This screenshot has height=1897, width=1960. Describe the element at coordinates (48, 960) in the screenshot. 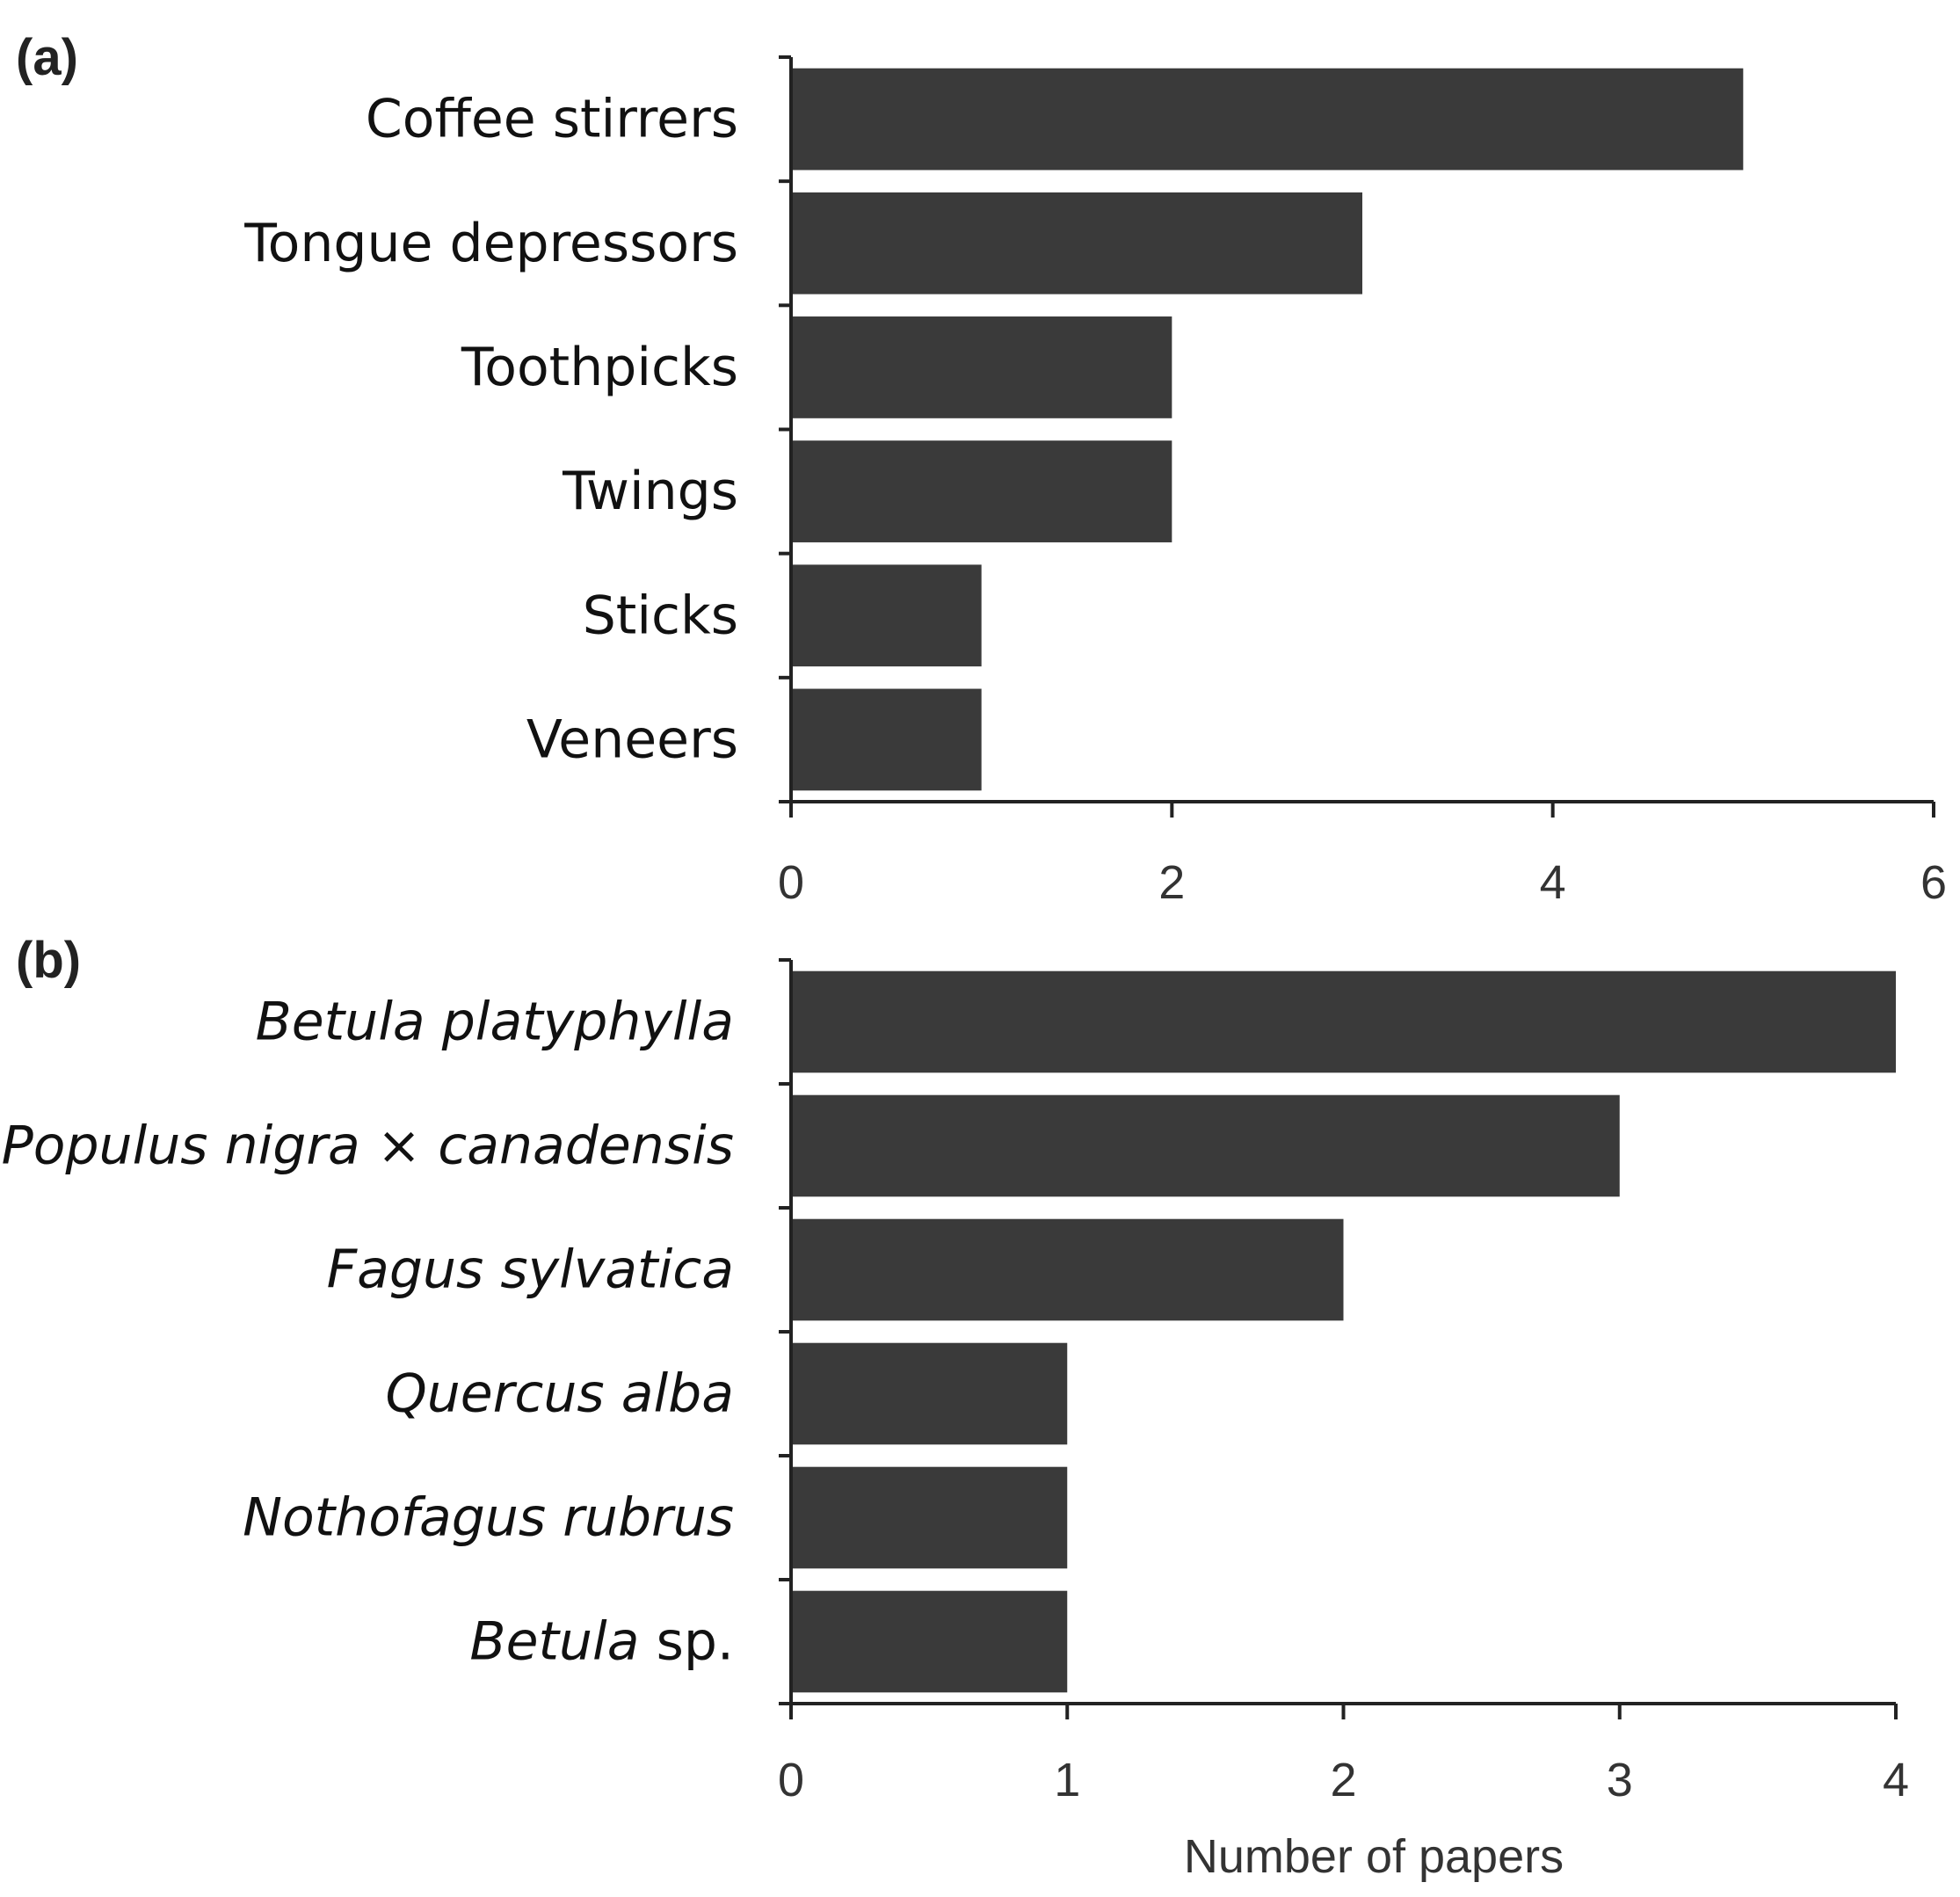

I see `panel-label: (b)` at that location.